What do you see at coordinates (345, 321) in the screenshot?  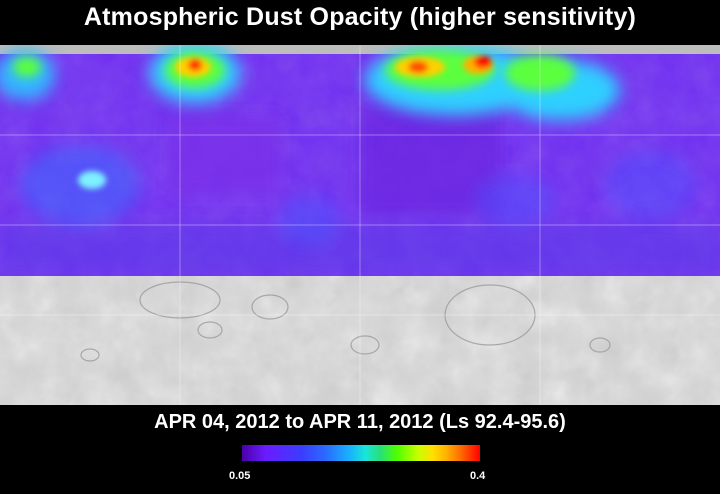 I see `crater-features` at bounding box center [345, 321].